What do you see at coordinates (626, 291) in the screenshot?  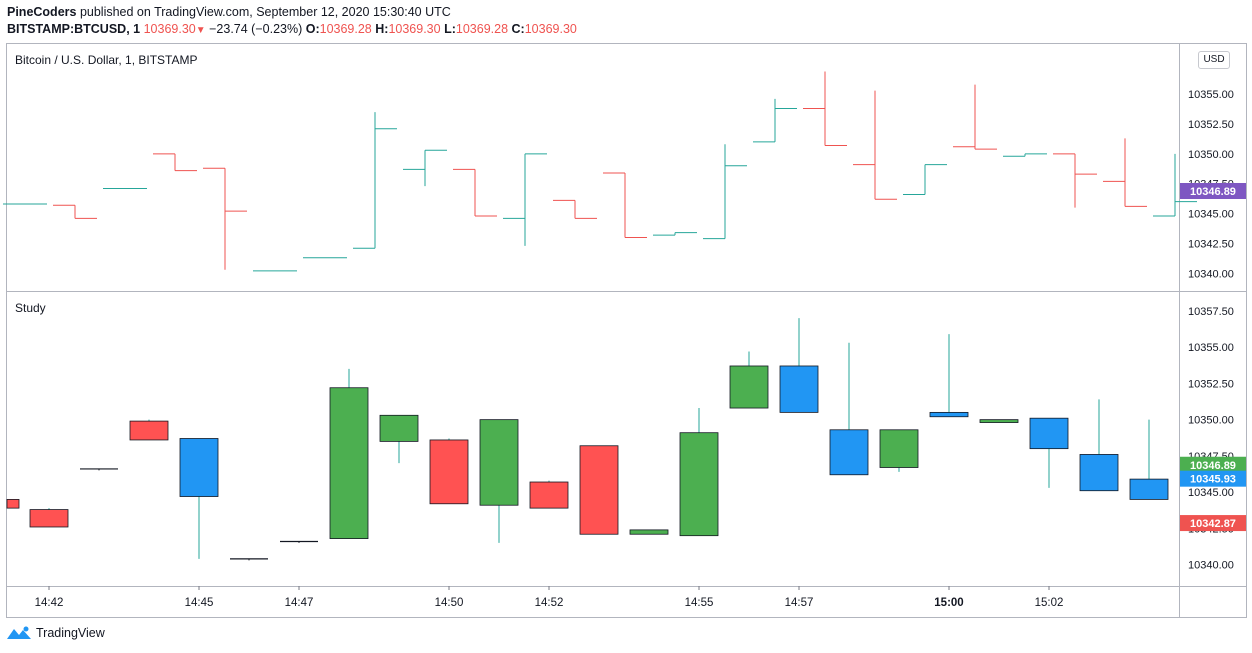 I see `pane-separator` at bounding box center [626, 291].